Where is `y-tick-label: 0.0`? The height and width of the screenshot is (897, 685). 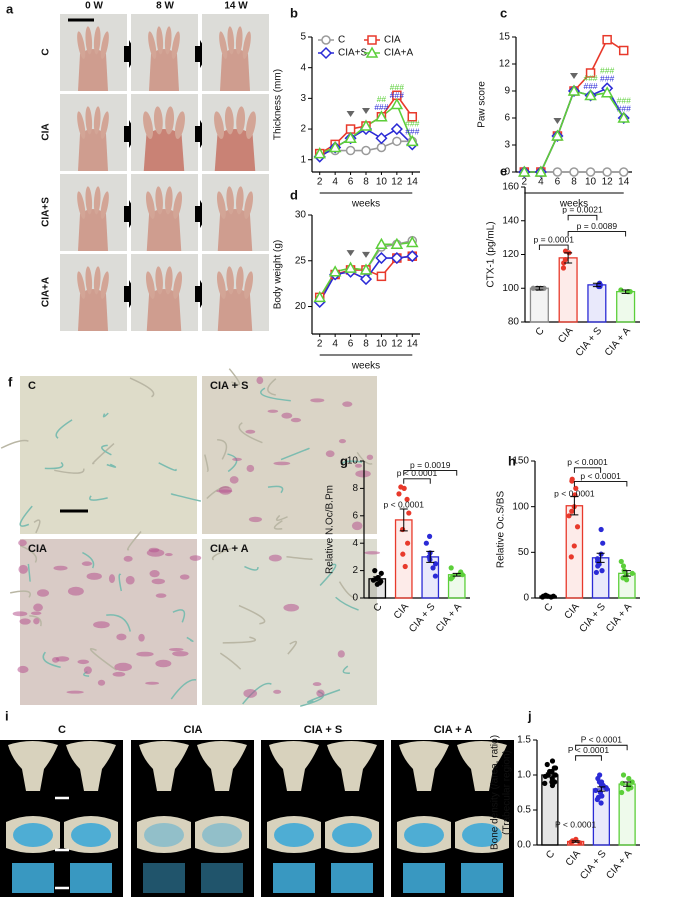
y-tick-label: 0.0 is located at coordinates (524, 845).